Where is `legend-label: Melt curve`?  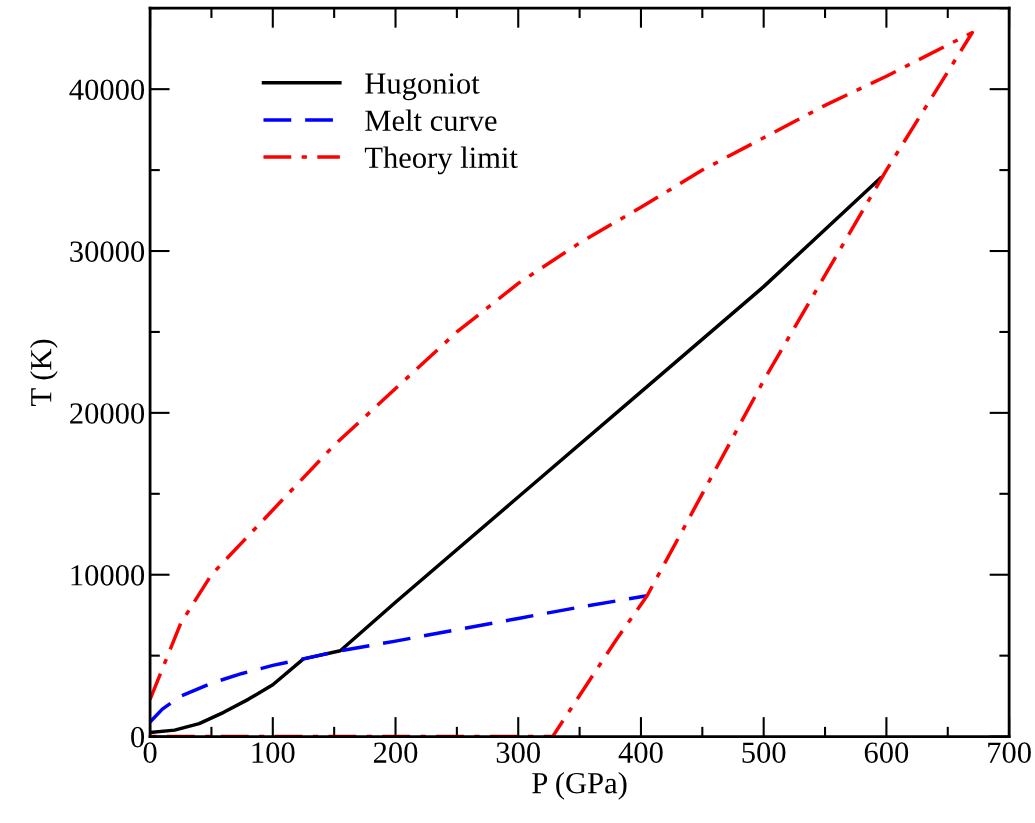
legend-label: Melt curve is located at coordinates (431, 120).